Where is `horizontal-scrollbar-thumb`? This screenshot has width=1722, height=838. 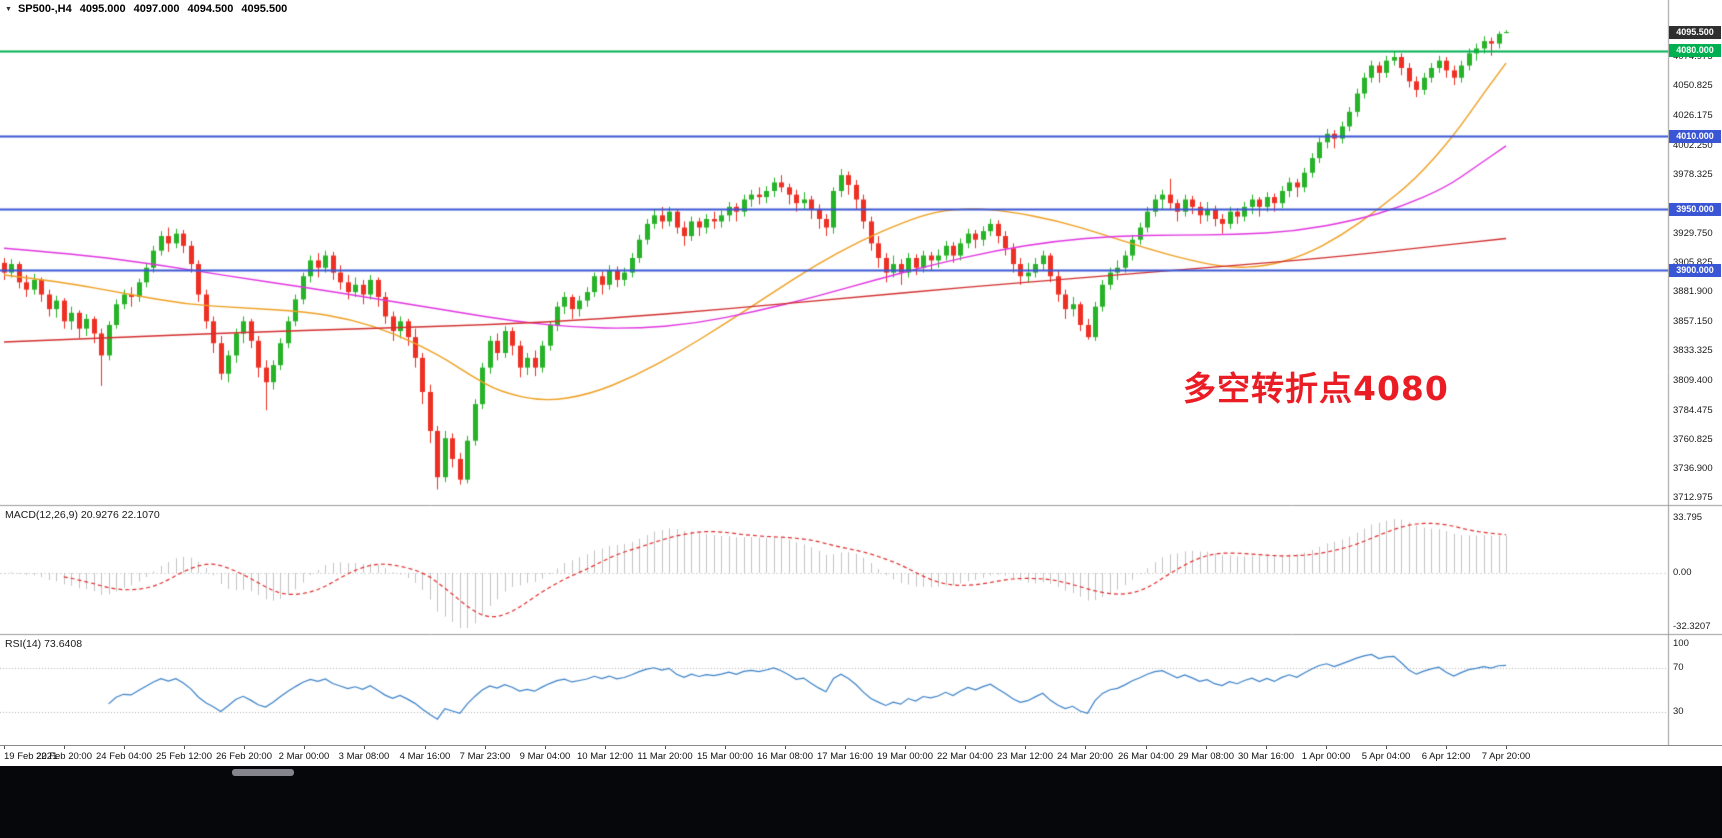 horizontal-scrollbar-thumb is located at coordinates (263, 772).